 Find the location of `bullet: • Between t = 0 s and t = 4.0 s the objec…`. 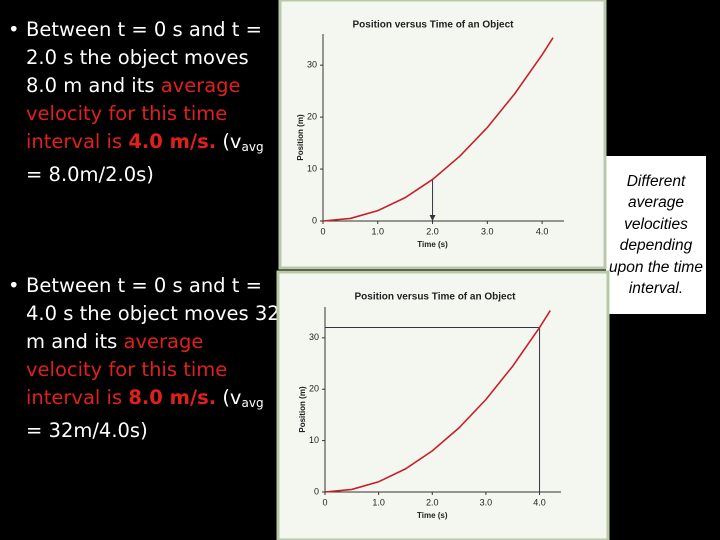

bullet: • Between t = 0 s and t = 4.0 s the objec… is located at coordinates (144, 358).